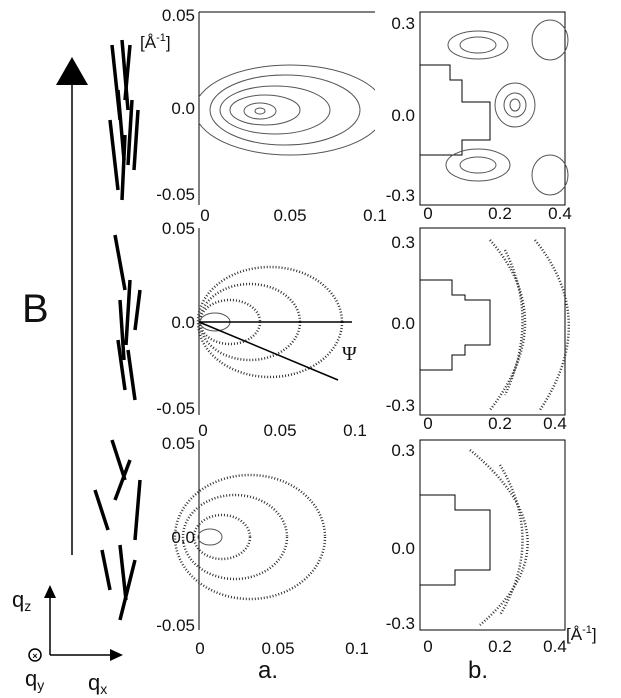 The image size is (621, 698). Describe the element at coordinates (117, 330) in the screenshot. I see `rods` at that location.